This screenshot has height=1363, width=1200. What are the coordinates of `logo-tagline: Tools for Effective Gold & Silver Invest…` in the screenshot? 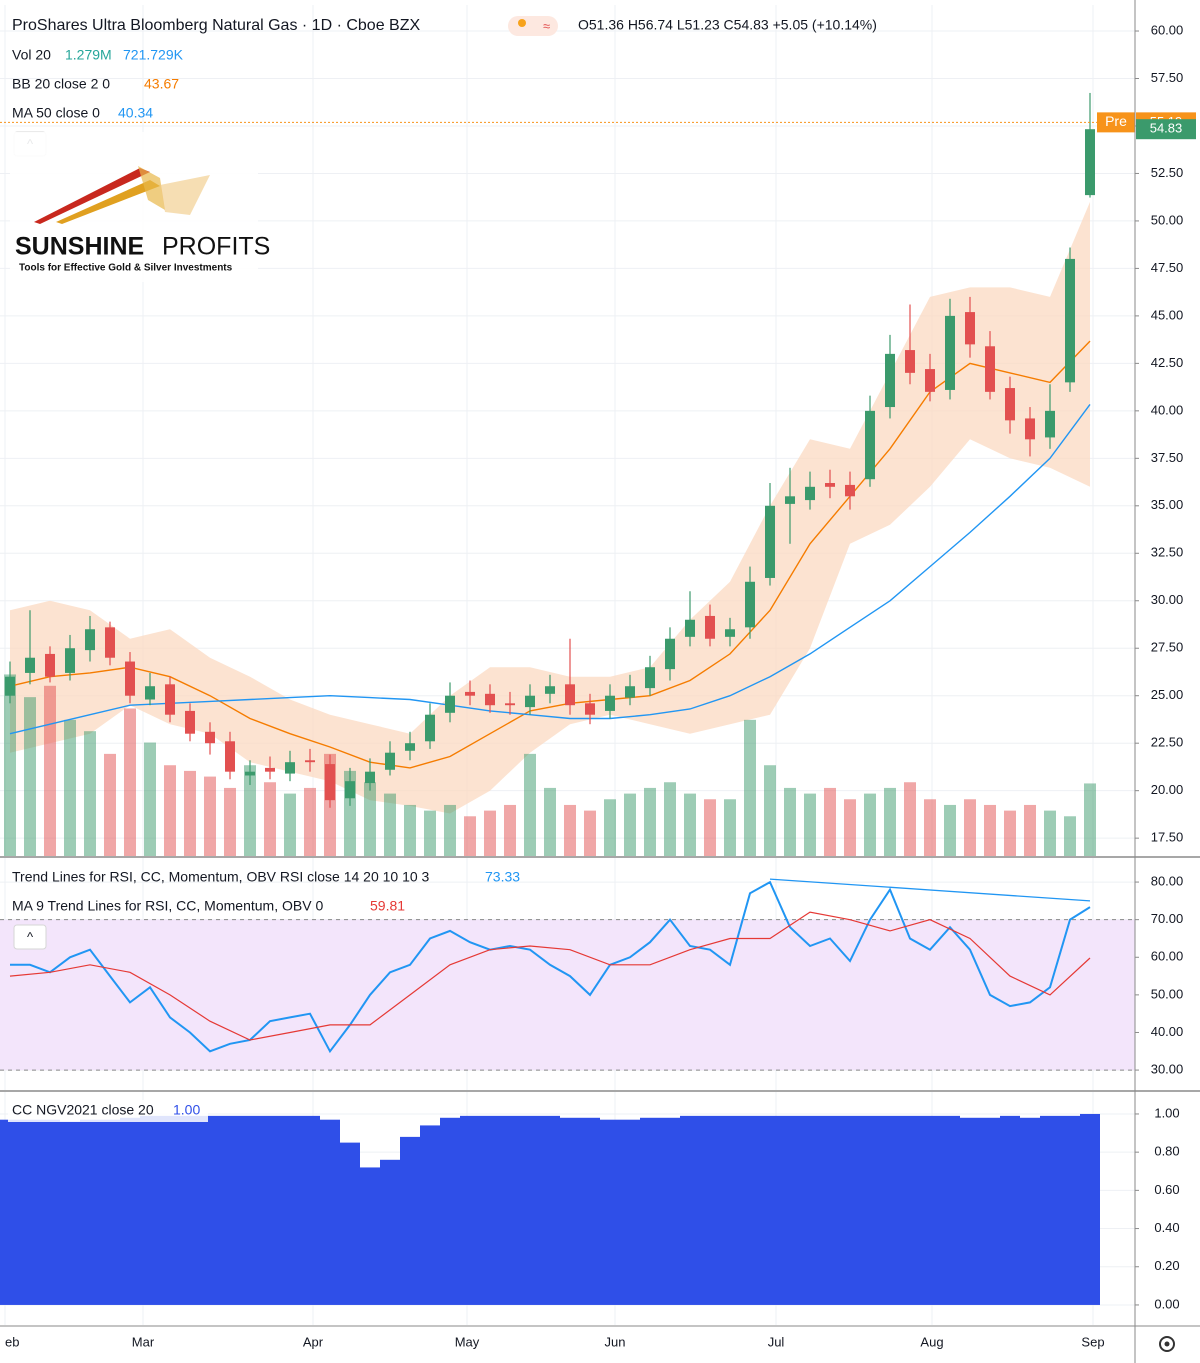 It's located at (126, 268).